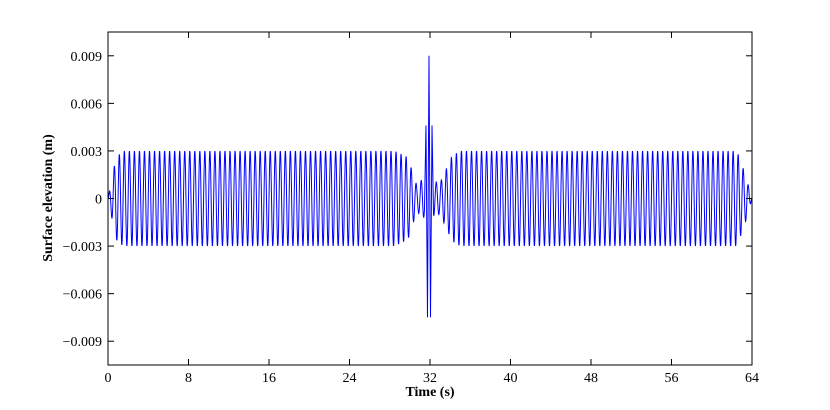 Image resolution: width=830 pixels, height=410 pixels. I want to click on y-tick-label: 0.009, so click(87, 57).